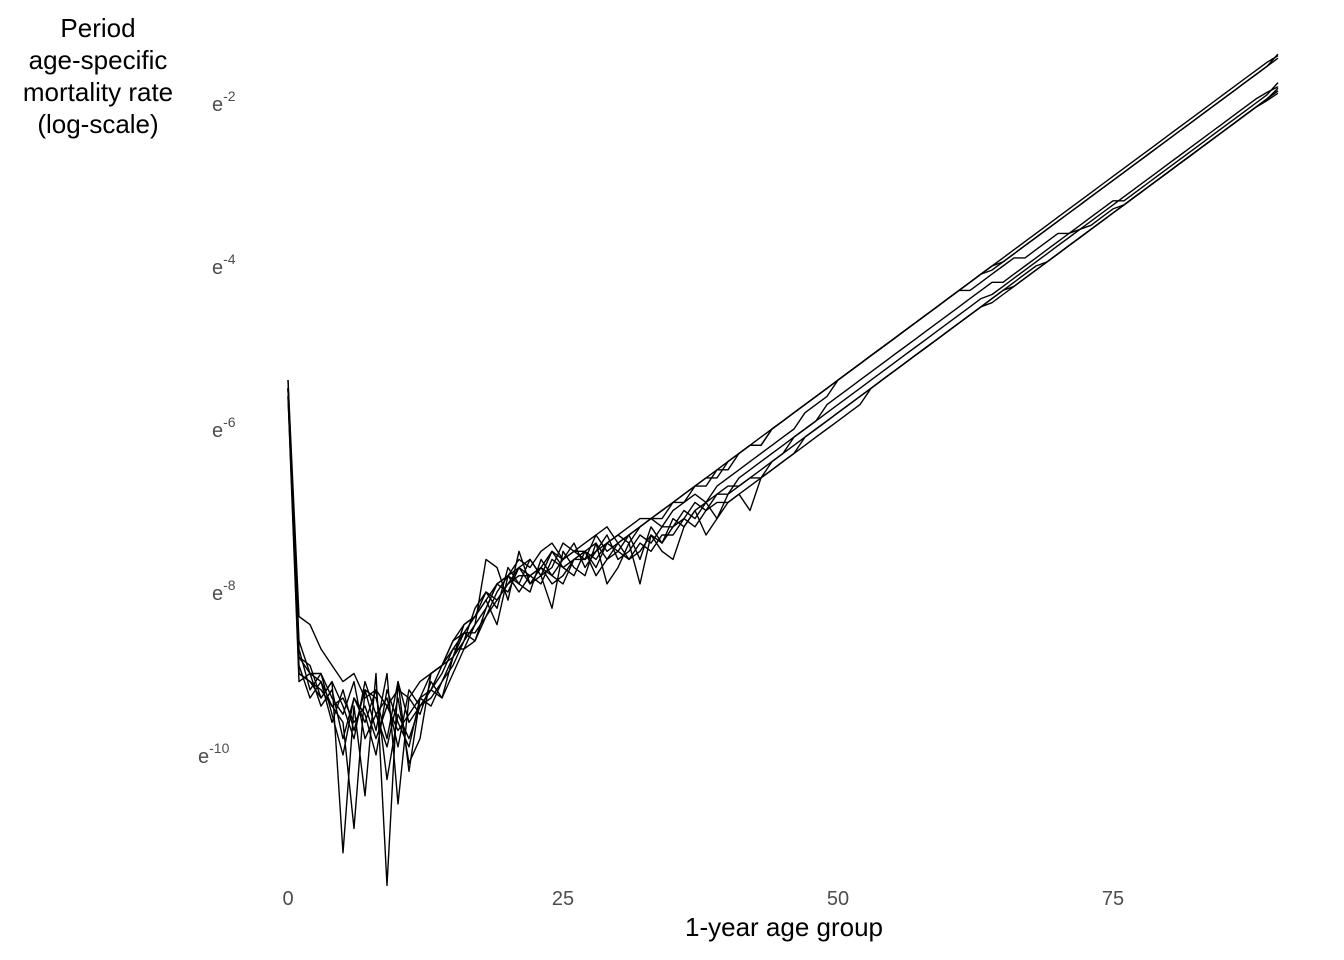 The width and height of the screenshot is (1344, 960). I want to click on y-tick-label: e-10, so click(214, 754).